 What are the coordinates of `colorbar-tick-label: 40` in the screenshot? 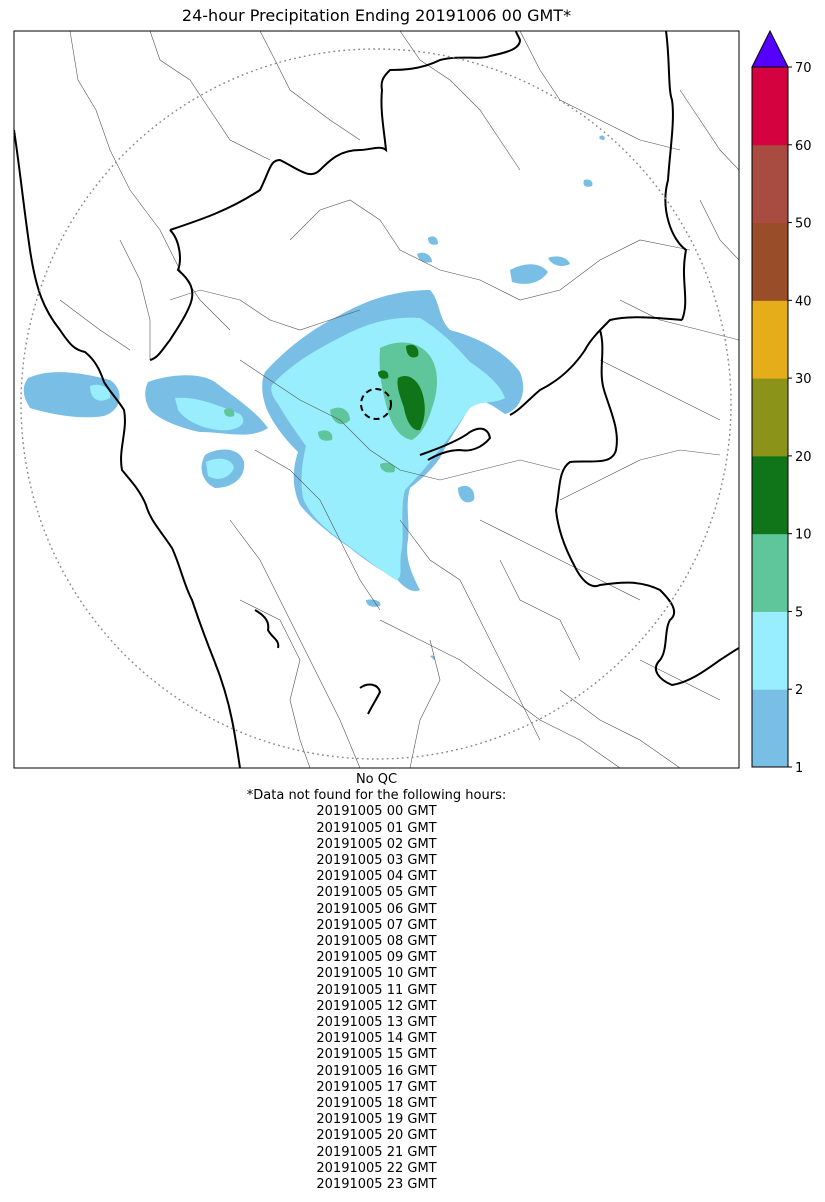 It's located at (803, 301).